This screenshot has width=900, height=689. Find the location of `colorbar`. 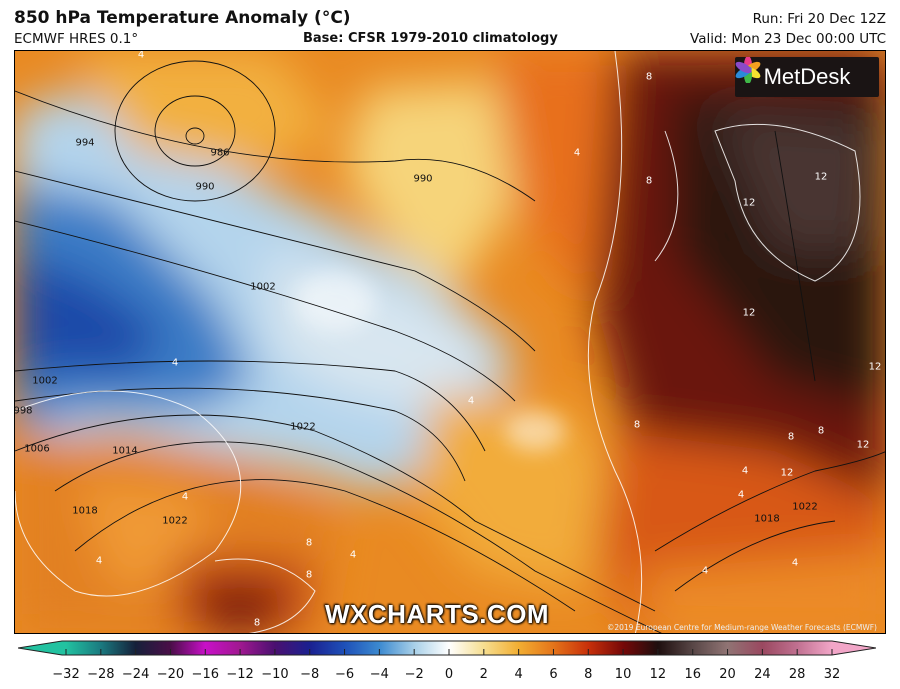

colorbar is located at coordinates (447, 648).